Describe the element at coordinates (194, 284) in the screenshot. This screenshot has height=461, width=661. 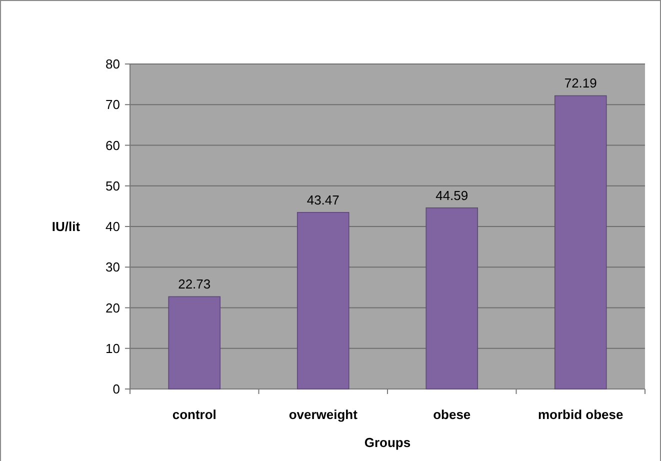
I see `data-label: 22.73` at that location.